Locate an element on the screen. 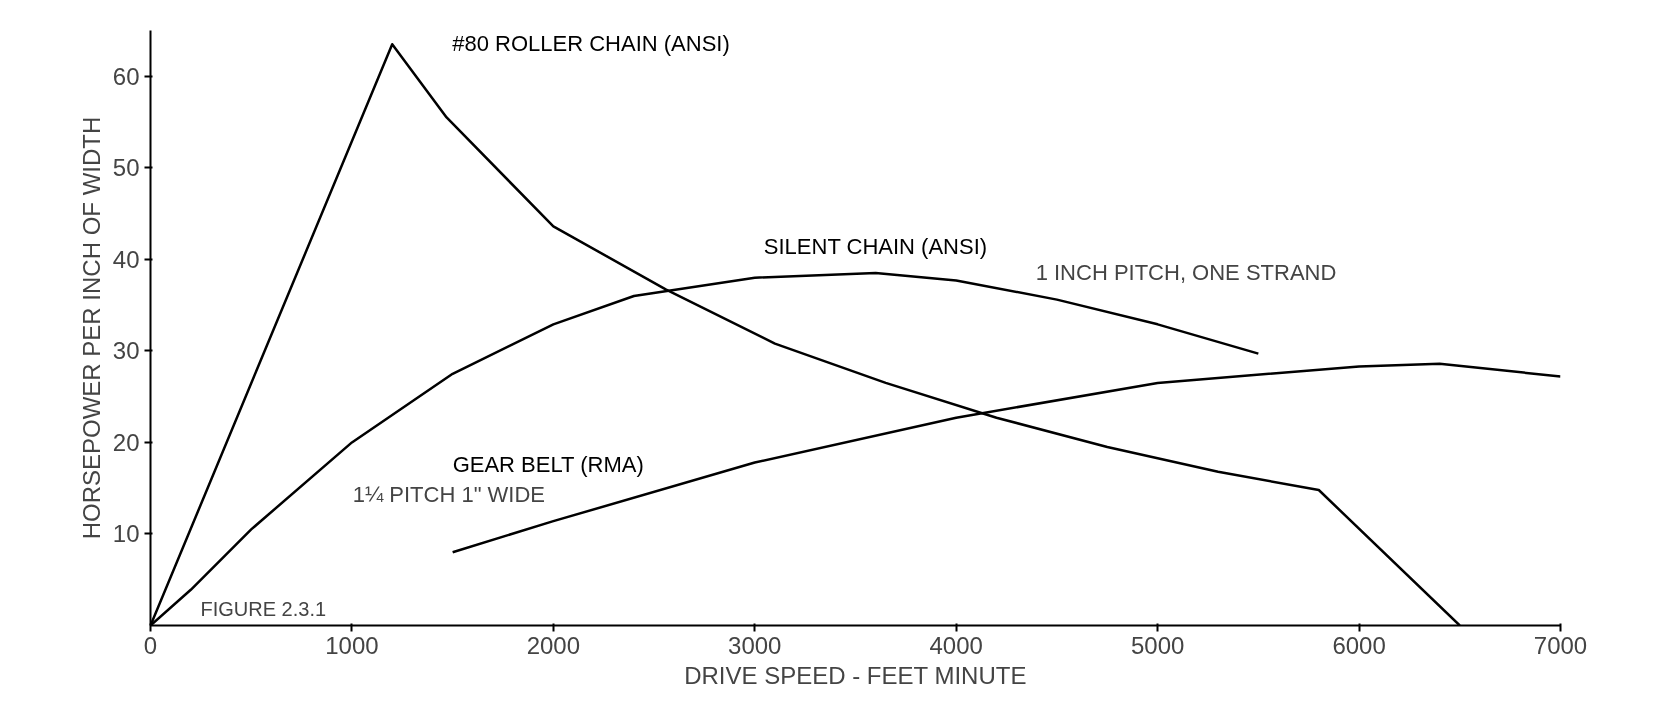 This screenshot has width=1657, height=728. y-tick-label: 20 is located at coordinates (126, 442).